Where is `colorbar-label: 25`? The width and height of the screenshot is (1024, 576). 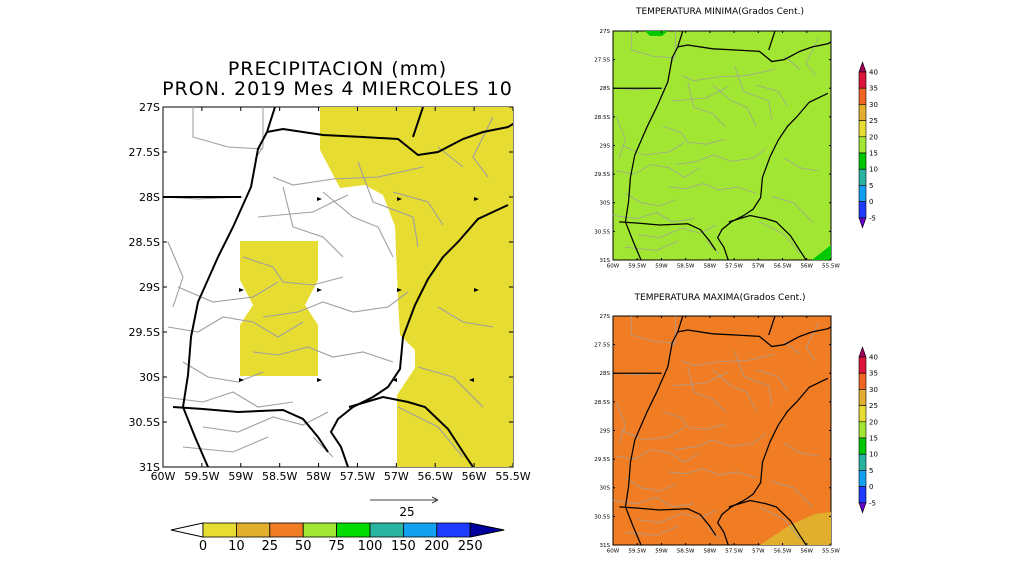 colorbar-label: 25 is located at coordinates (270, 546).